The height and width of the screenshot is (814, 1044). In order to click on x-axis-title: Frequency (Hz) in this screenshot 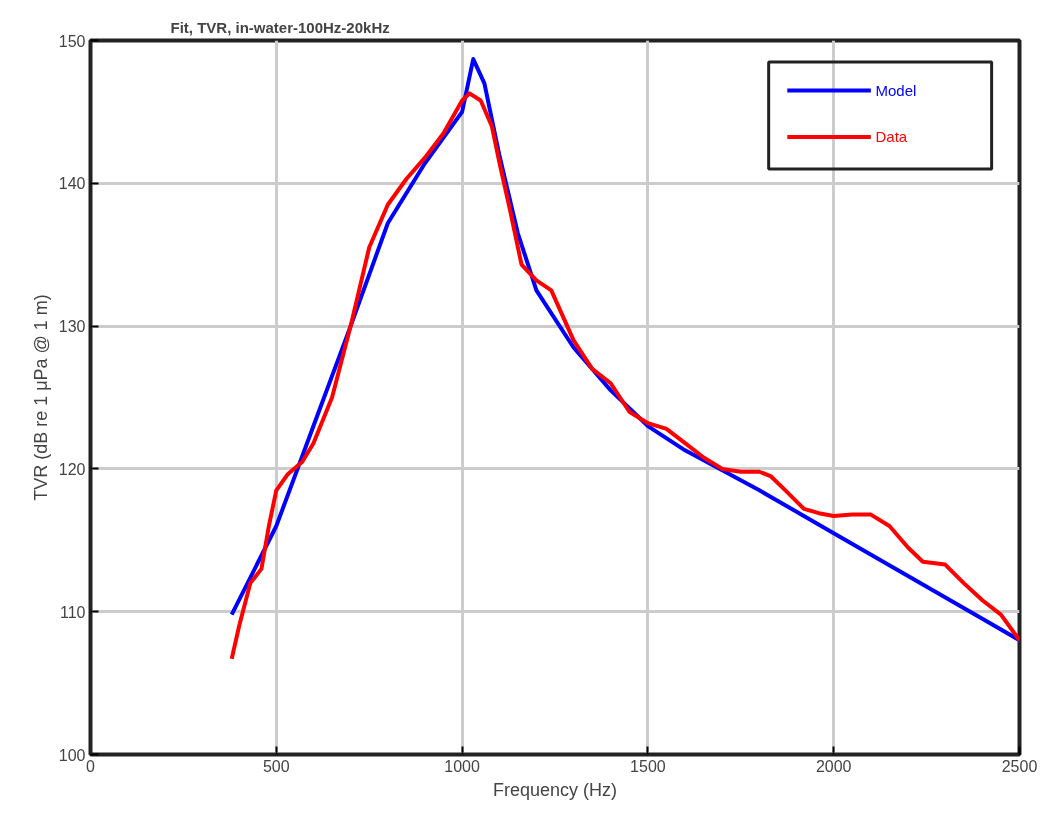, I will do `click(555, 789)`.